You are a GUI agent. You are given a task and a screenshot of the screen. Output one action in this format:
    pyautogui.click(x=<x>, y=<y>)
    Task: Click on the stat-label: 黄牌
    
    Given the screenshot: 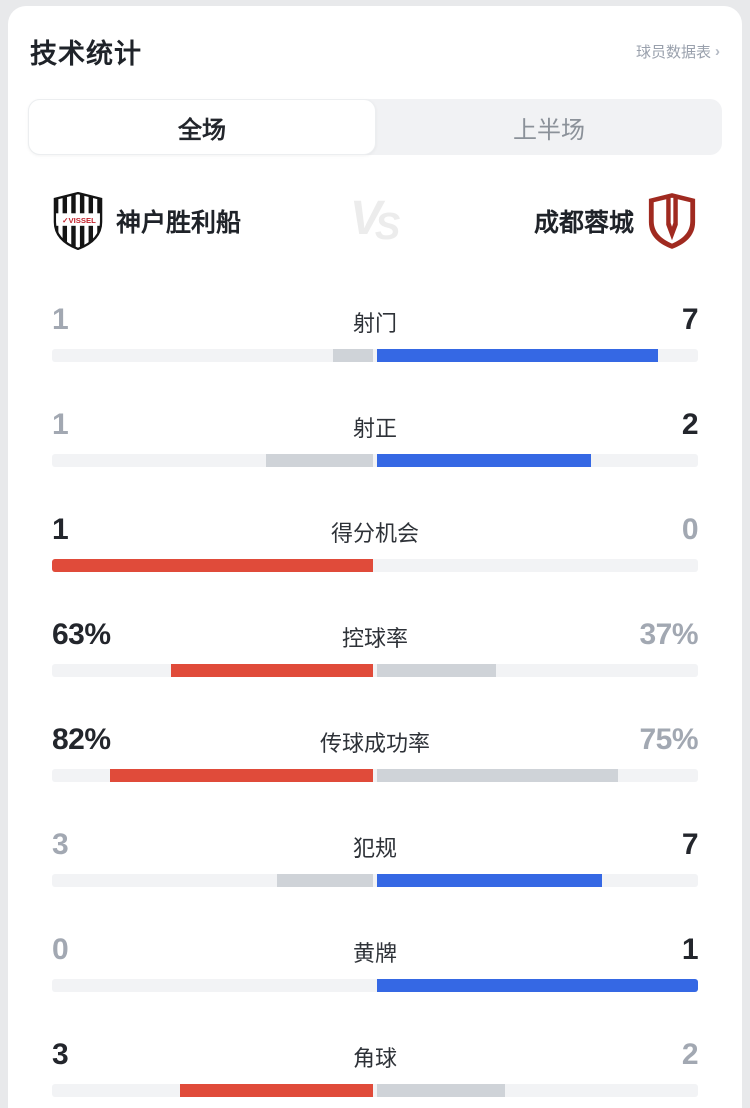 What is the action you would take?
    pyautogui.click(x=375, y=953)
    